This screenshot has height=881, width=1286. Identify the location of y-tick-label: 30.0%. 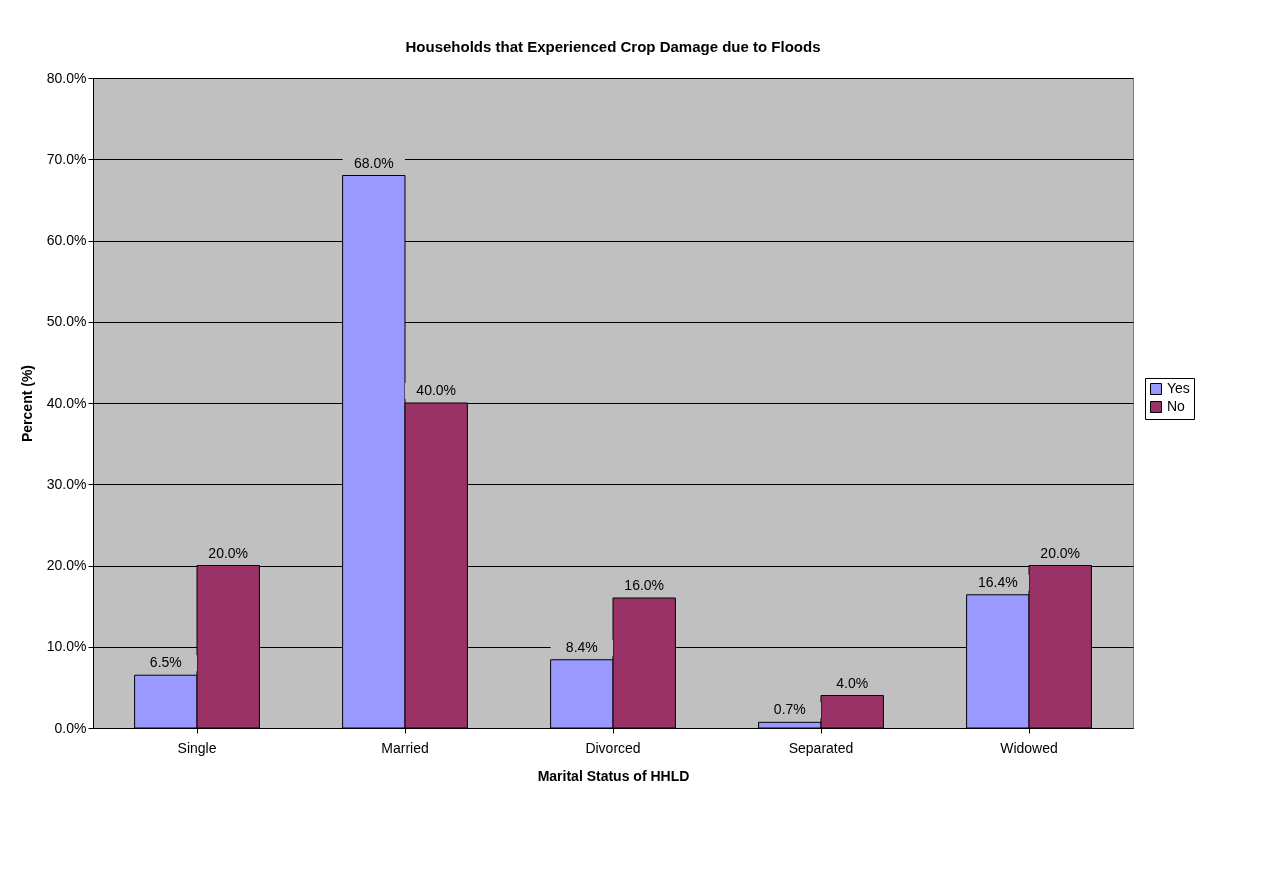
(66, 483).